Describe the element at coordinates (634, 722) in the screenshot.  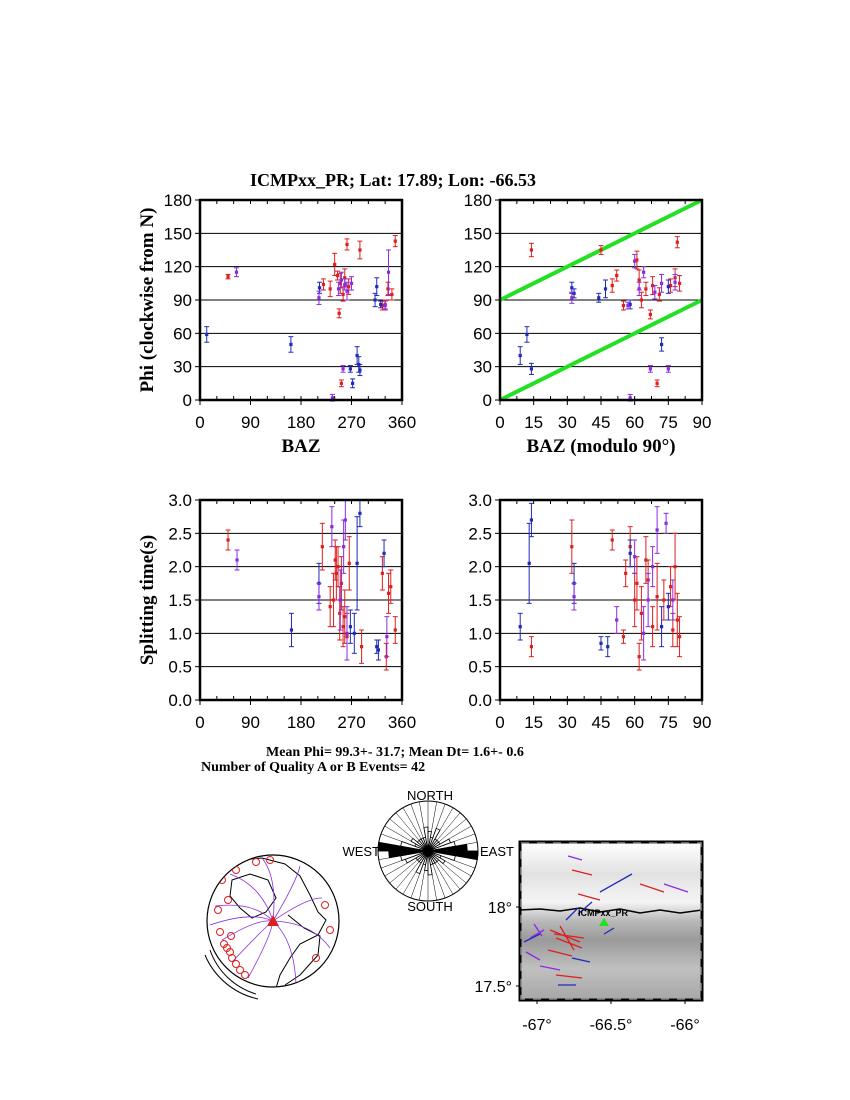
I see `x-tick-label: 60` at that location.